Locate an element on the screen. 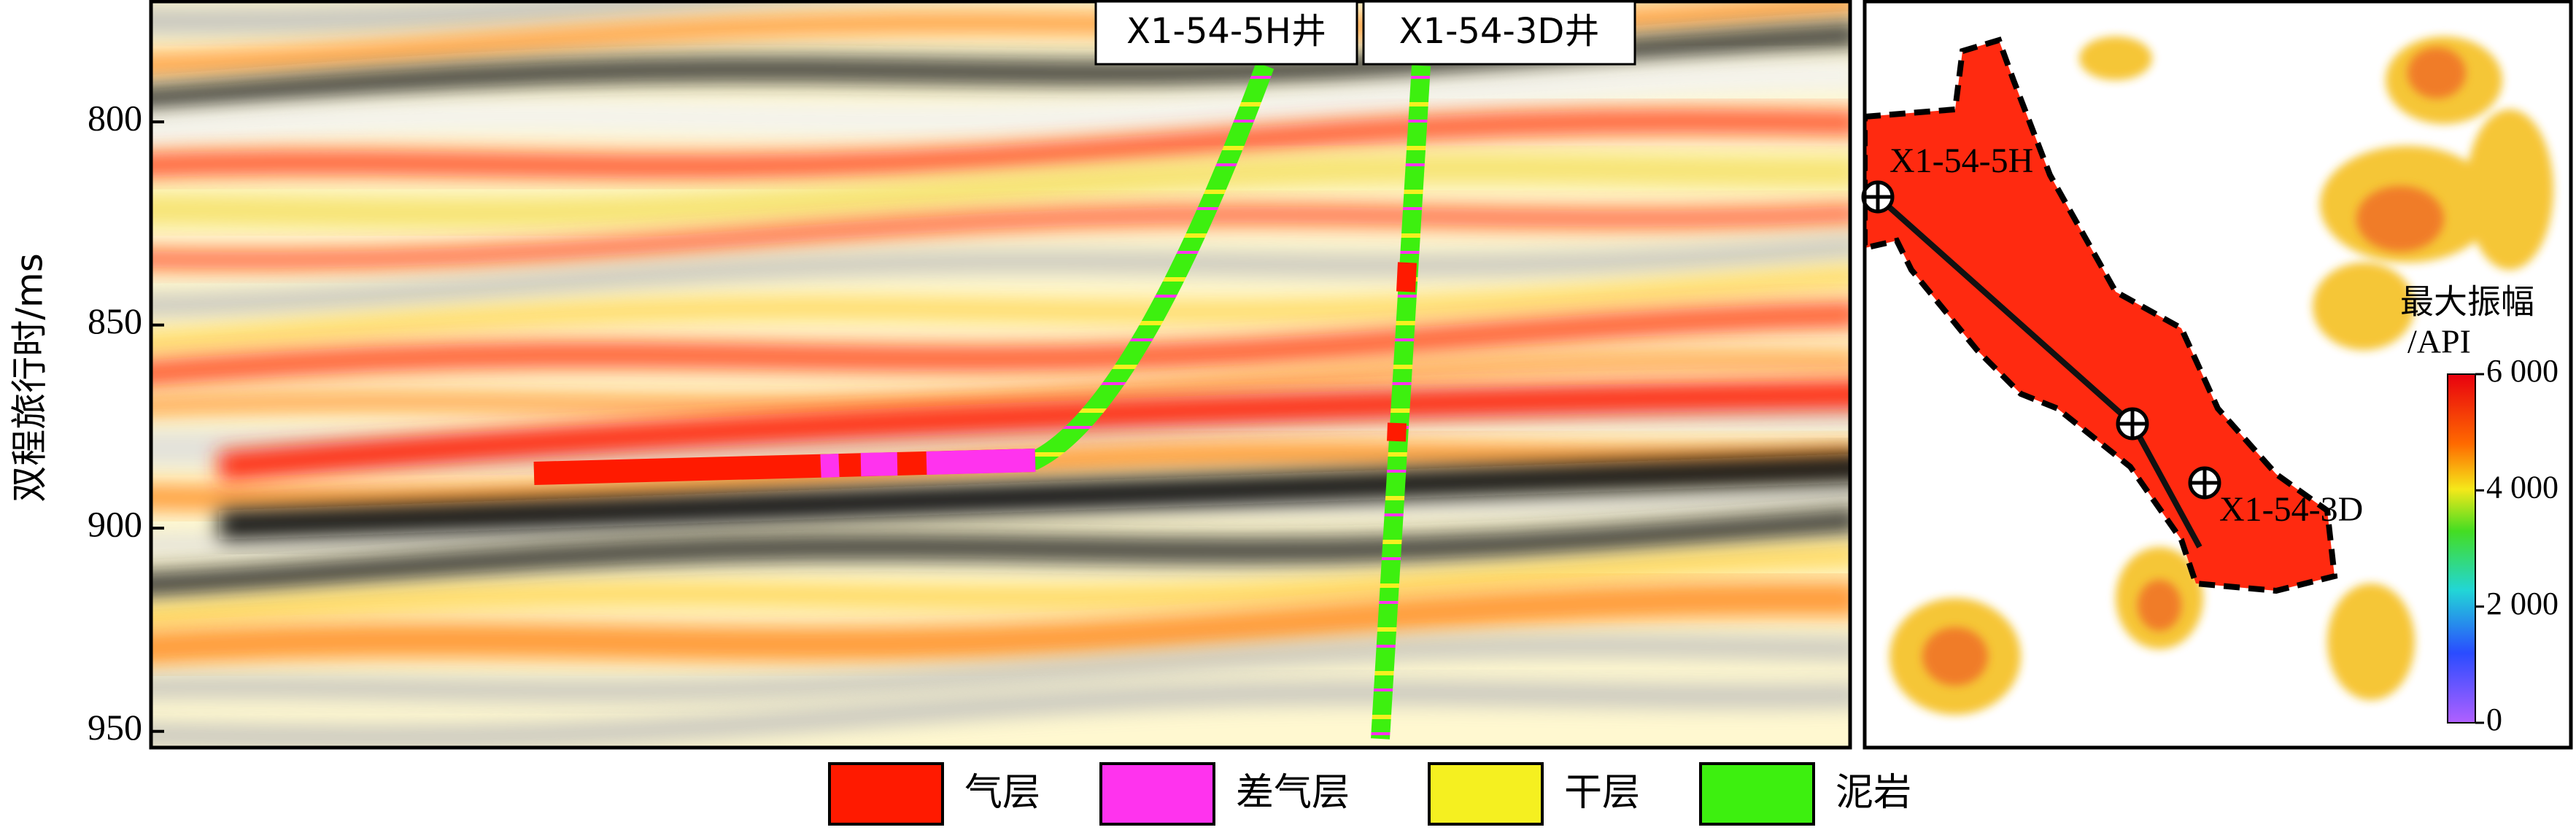 This screenshot has height=830, width=2576. y-axis: 800 850 900 950 is located at coordinates (126, 423).